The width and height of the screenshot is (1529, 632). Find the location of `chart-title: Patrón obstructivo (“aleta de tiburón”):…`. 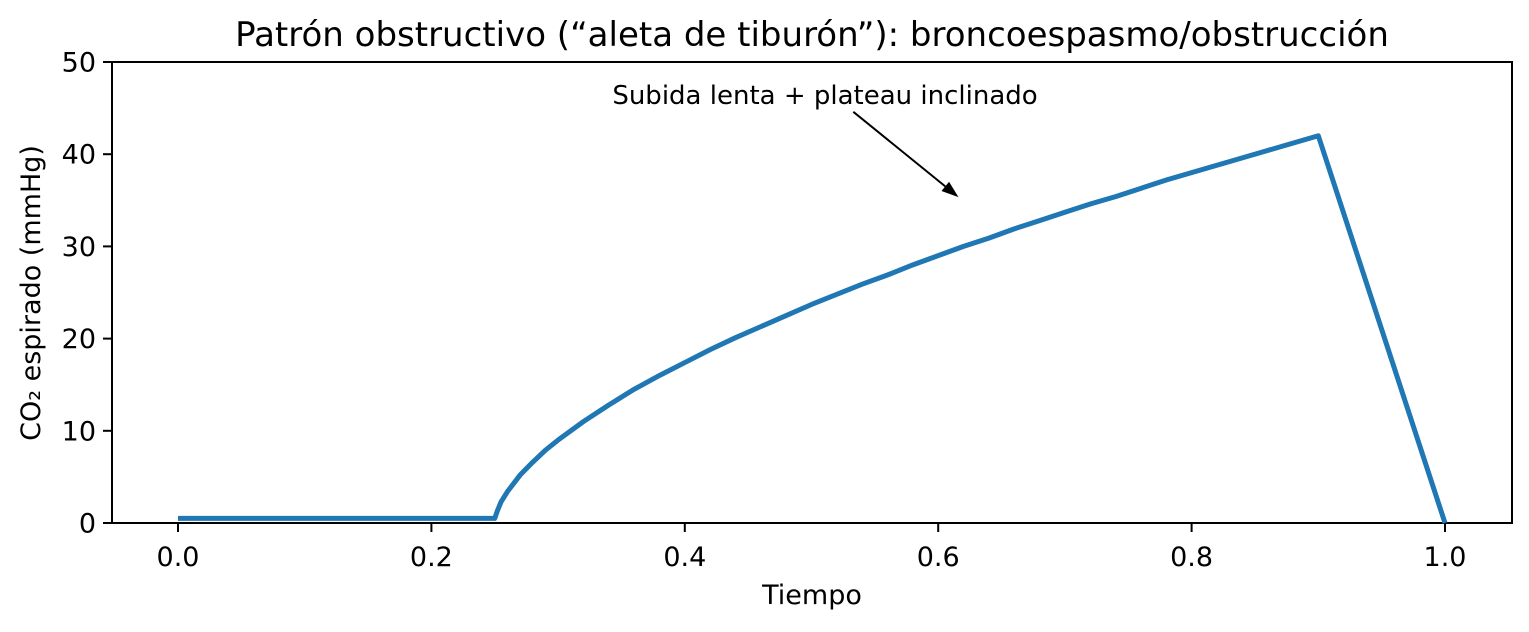

chart-title: Patrón obstructivo (“aleta de tiburón”):… is located at coordinates (812, 35).